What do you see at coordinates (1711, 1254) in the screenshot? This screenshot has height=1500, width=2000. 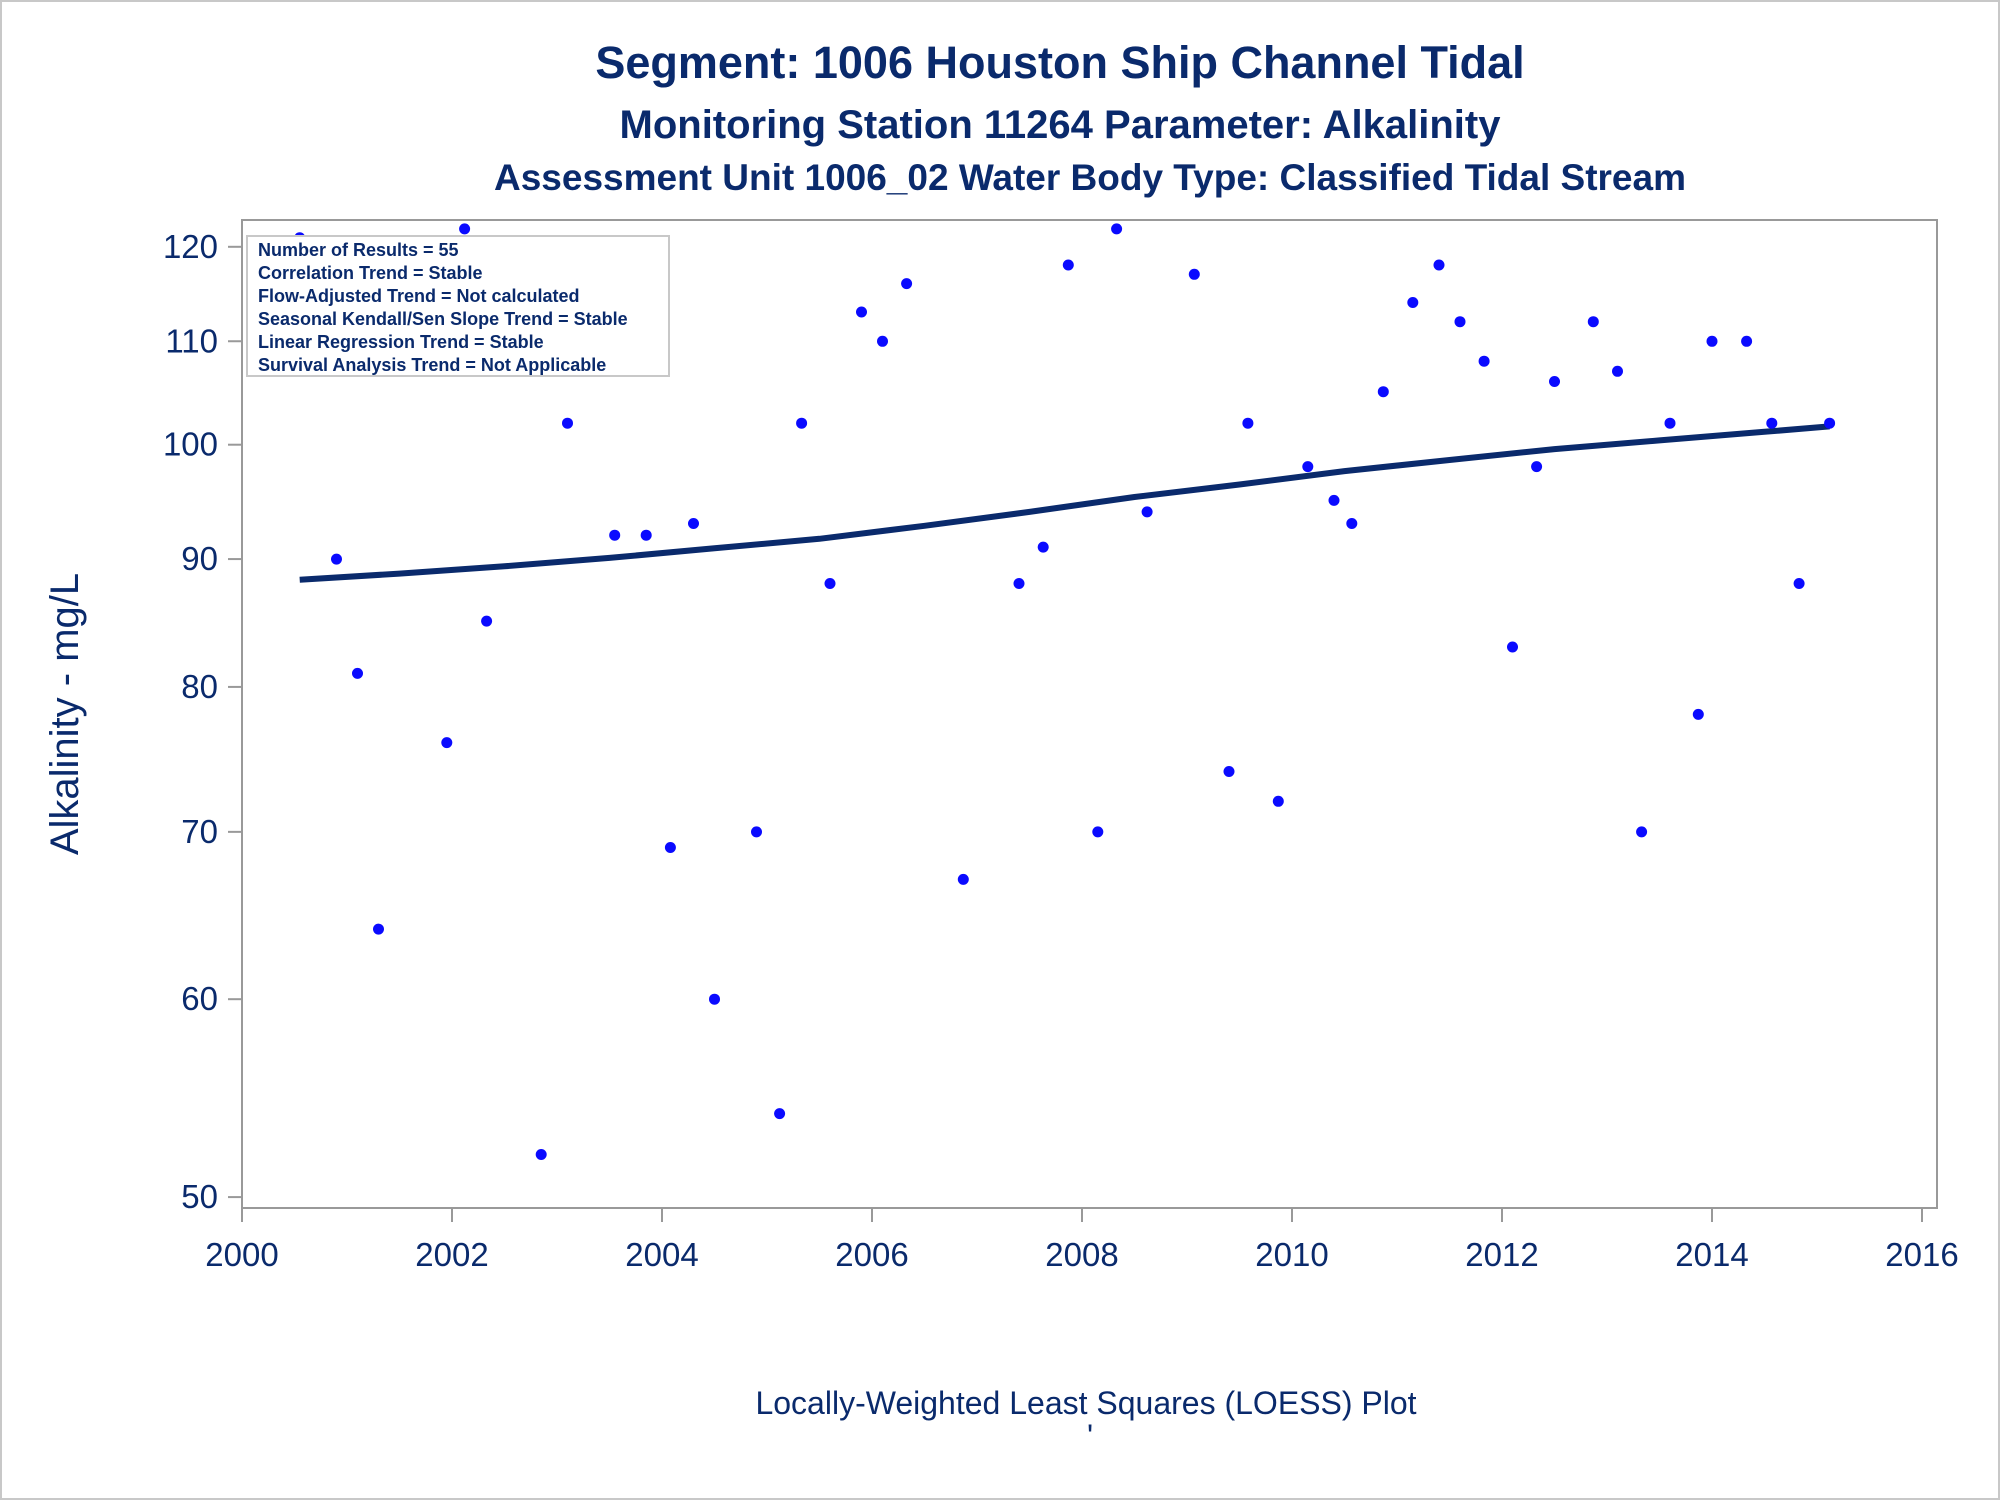 I see `x-tick-label: 2014` at bounding box center [1711, 1254].